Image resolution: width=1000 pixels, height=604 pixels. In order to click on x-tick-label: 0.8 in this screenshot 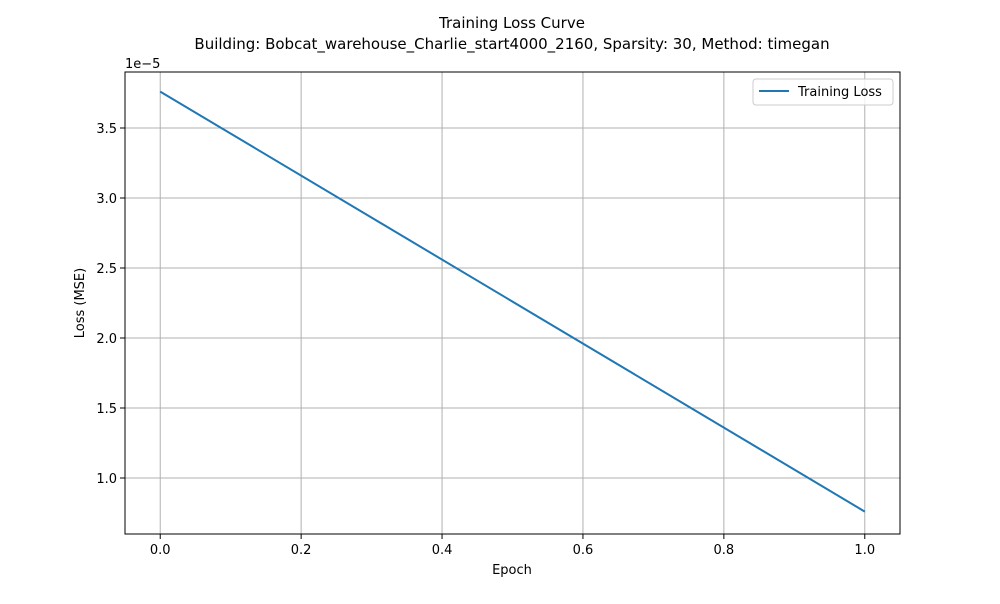, I will do `click(724, 550)`.